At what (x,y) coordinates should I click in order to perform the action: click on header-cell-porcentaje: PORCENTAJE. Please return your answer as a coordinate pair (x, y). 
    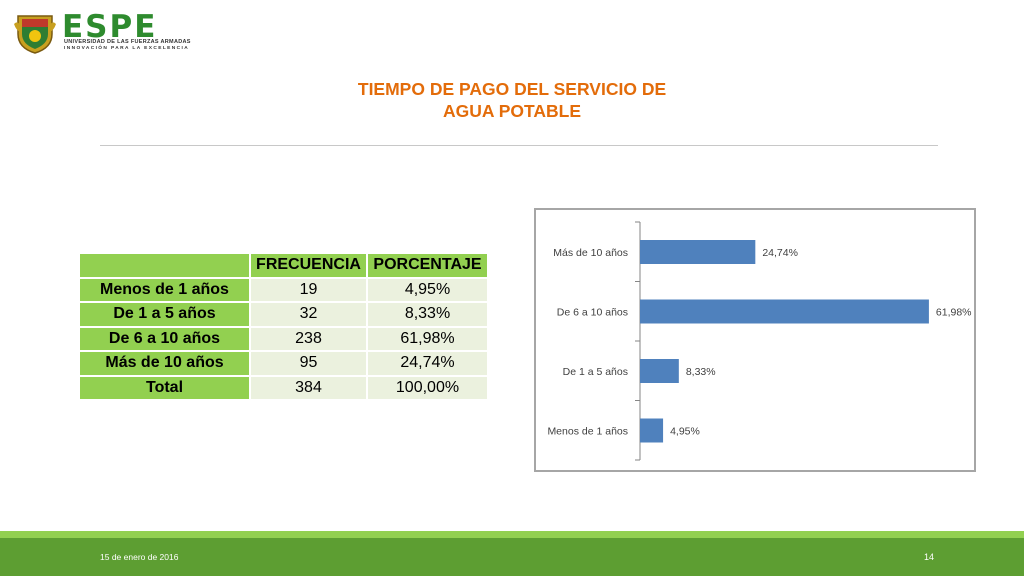
    Looking at the image, I should click on (427, 265).